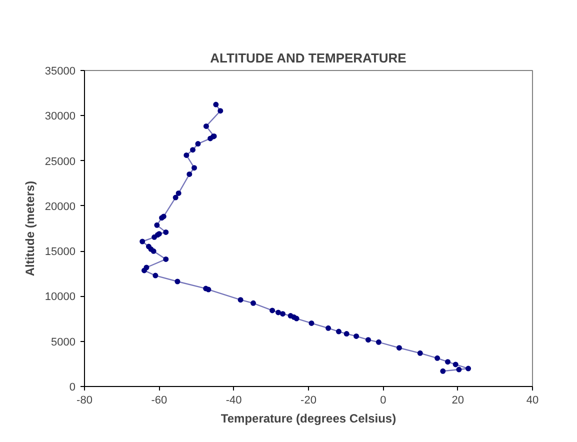 This screenshot has height=442, width=577. What do you see at coordinates (458, 400) in the screenshot?
I see `x-tick-label: 20` at bounding box center [458, 400].